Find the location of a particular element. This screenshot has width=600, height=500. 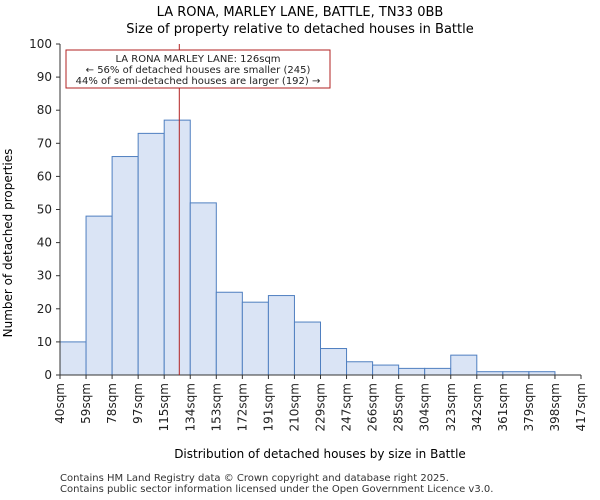

x-tick-label-40sqm: 40sqm is located at coordinates (60, 403).